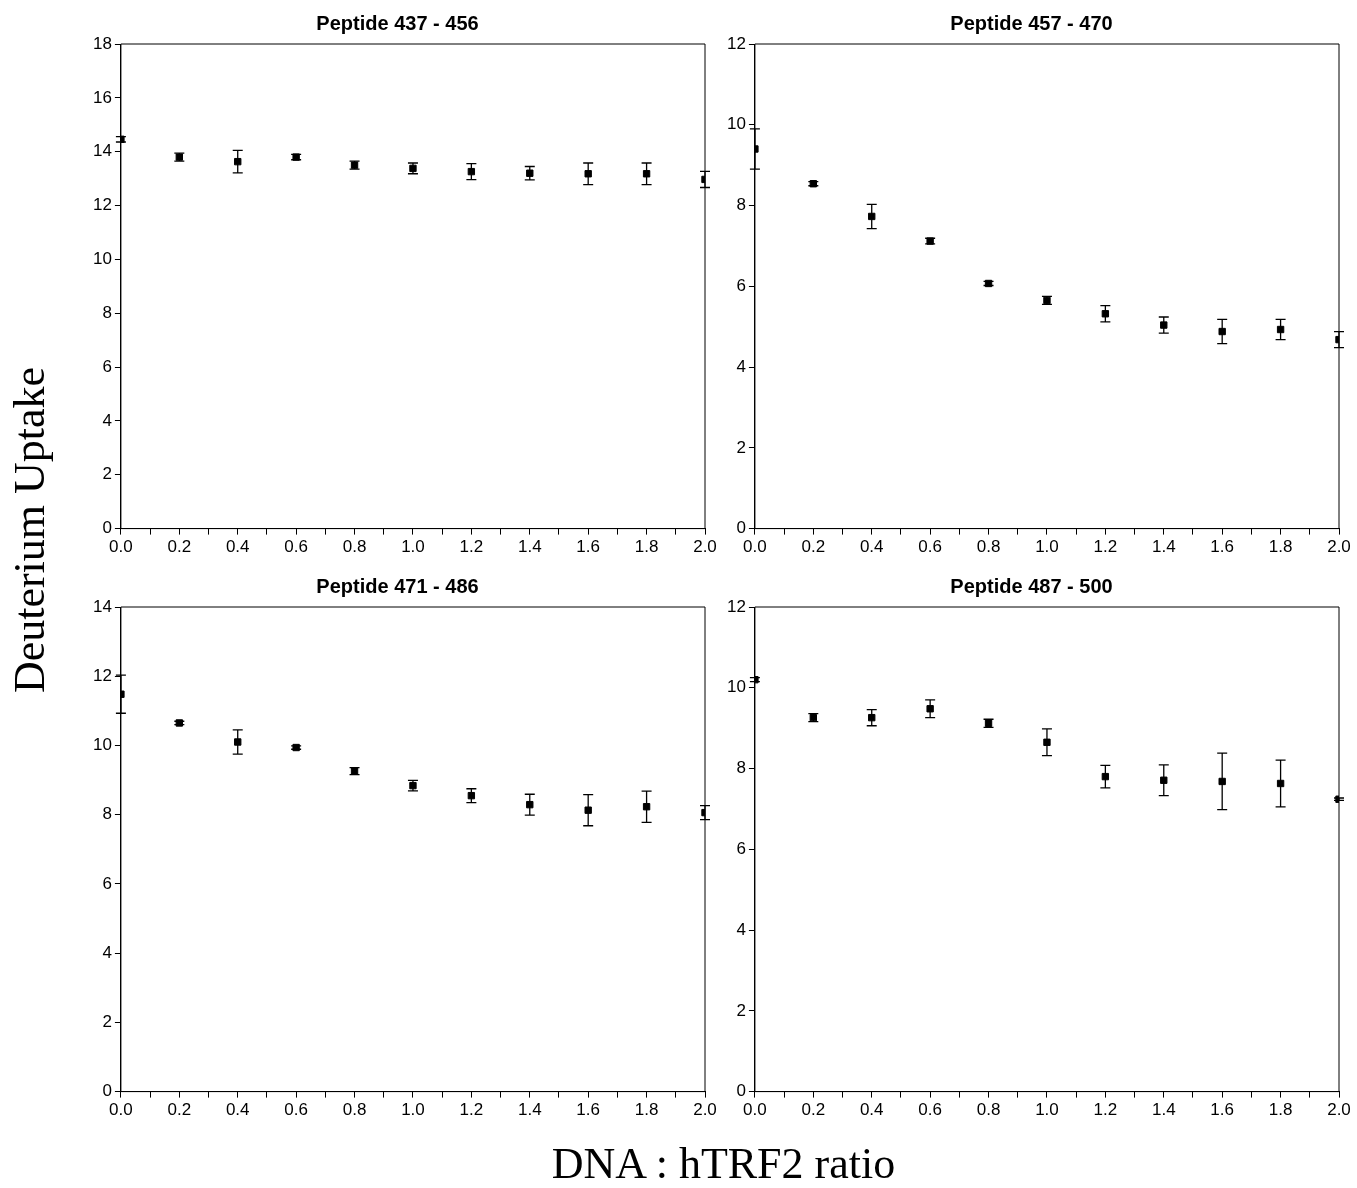 The image size is (1357, 1188). I want to click on y-tick-label: 16, so click(102, 97).